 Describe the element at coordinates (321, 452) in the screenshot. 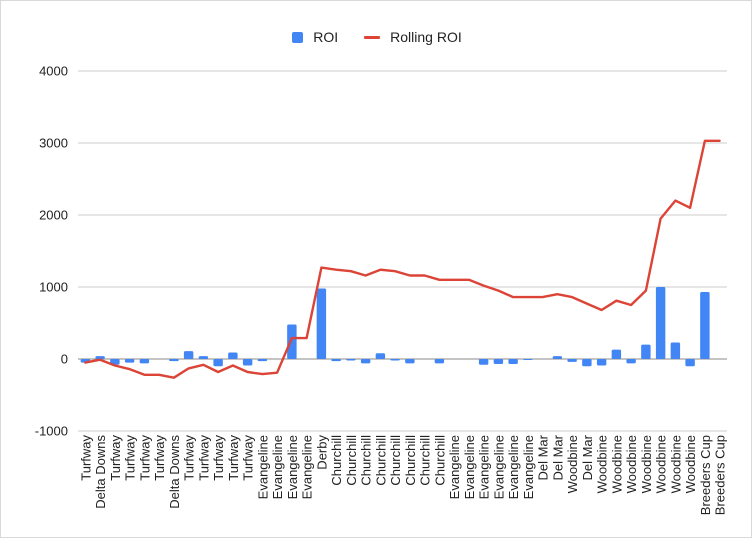

I see `x-category-label: Derby` at that location.